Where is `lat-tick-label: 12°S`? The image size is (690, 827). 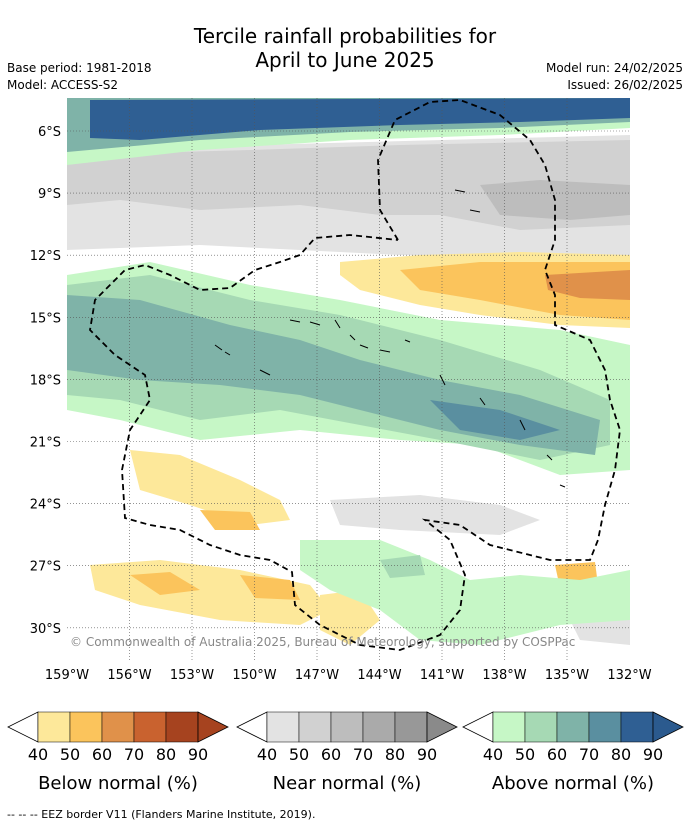
lat-tick-label: 12°S is located at coordinates (45, 256).